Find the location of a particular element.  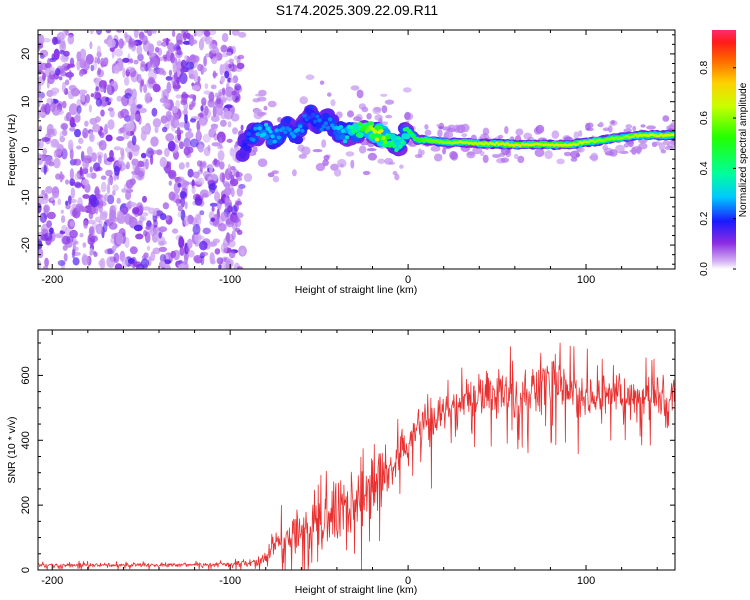

y-tick-label: 400 is located at coordinates (26, 440).